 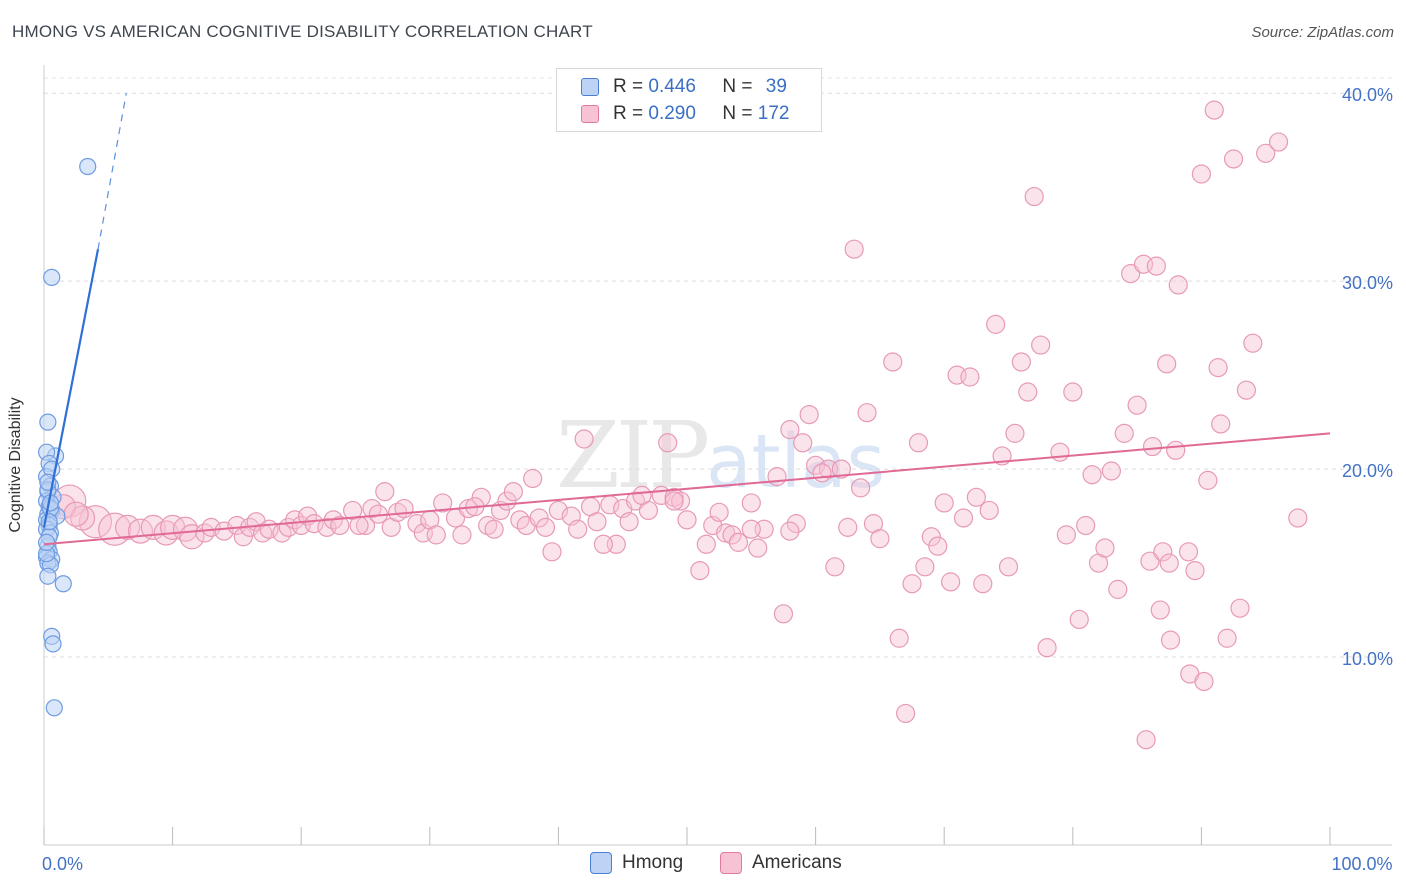 What do you see at coordinates (633, 455) in the screenshot?
I see `watermark-zip: ZIP` at bounding box center [633, 455].